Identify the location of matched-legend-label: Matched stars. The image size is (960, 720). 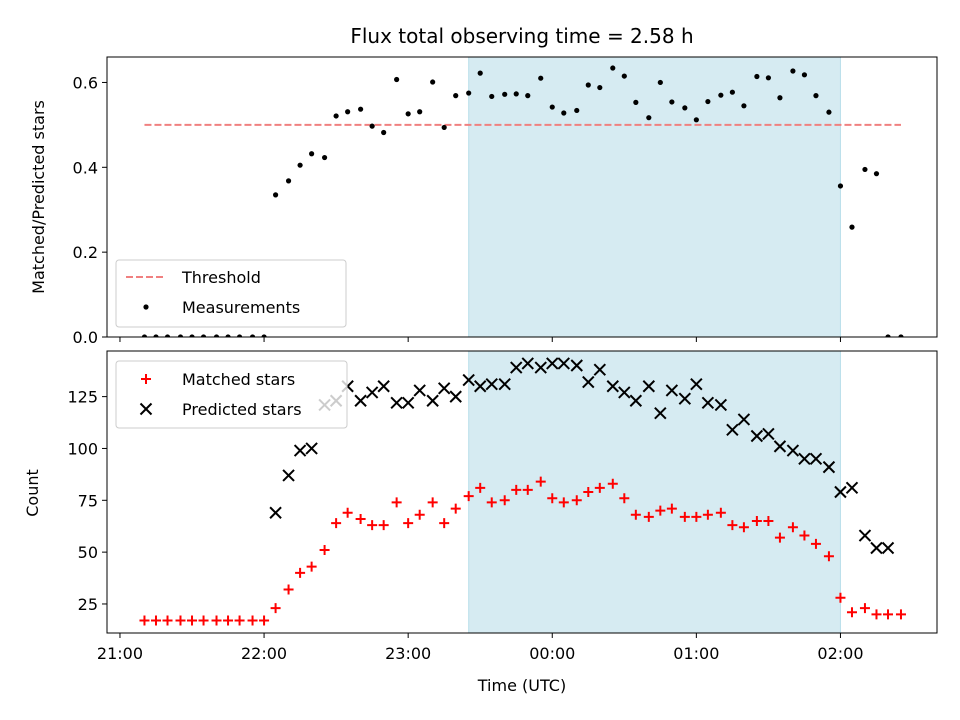
(238, 379).